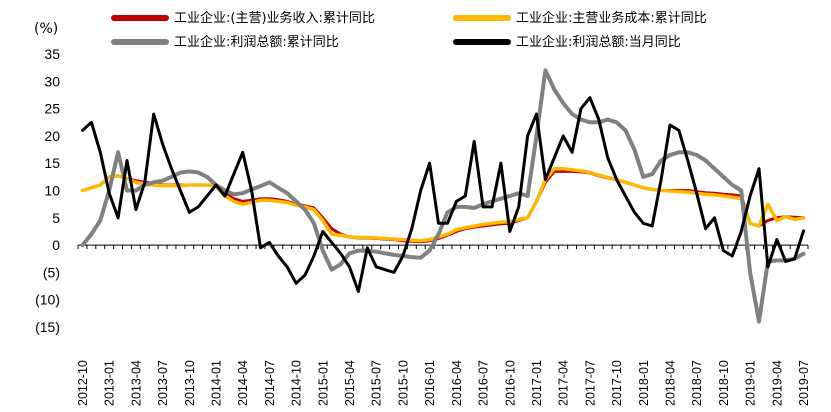  What do you see at coordinates (484, 383) in the screenshot?
I see `x-tick-label: 2016-07` at bounding box center [484, 383].